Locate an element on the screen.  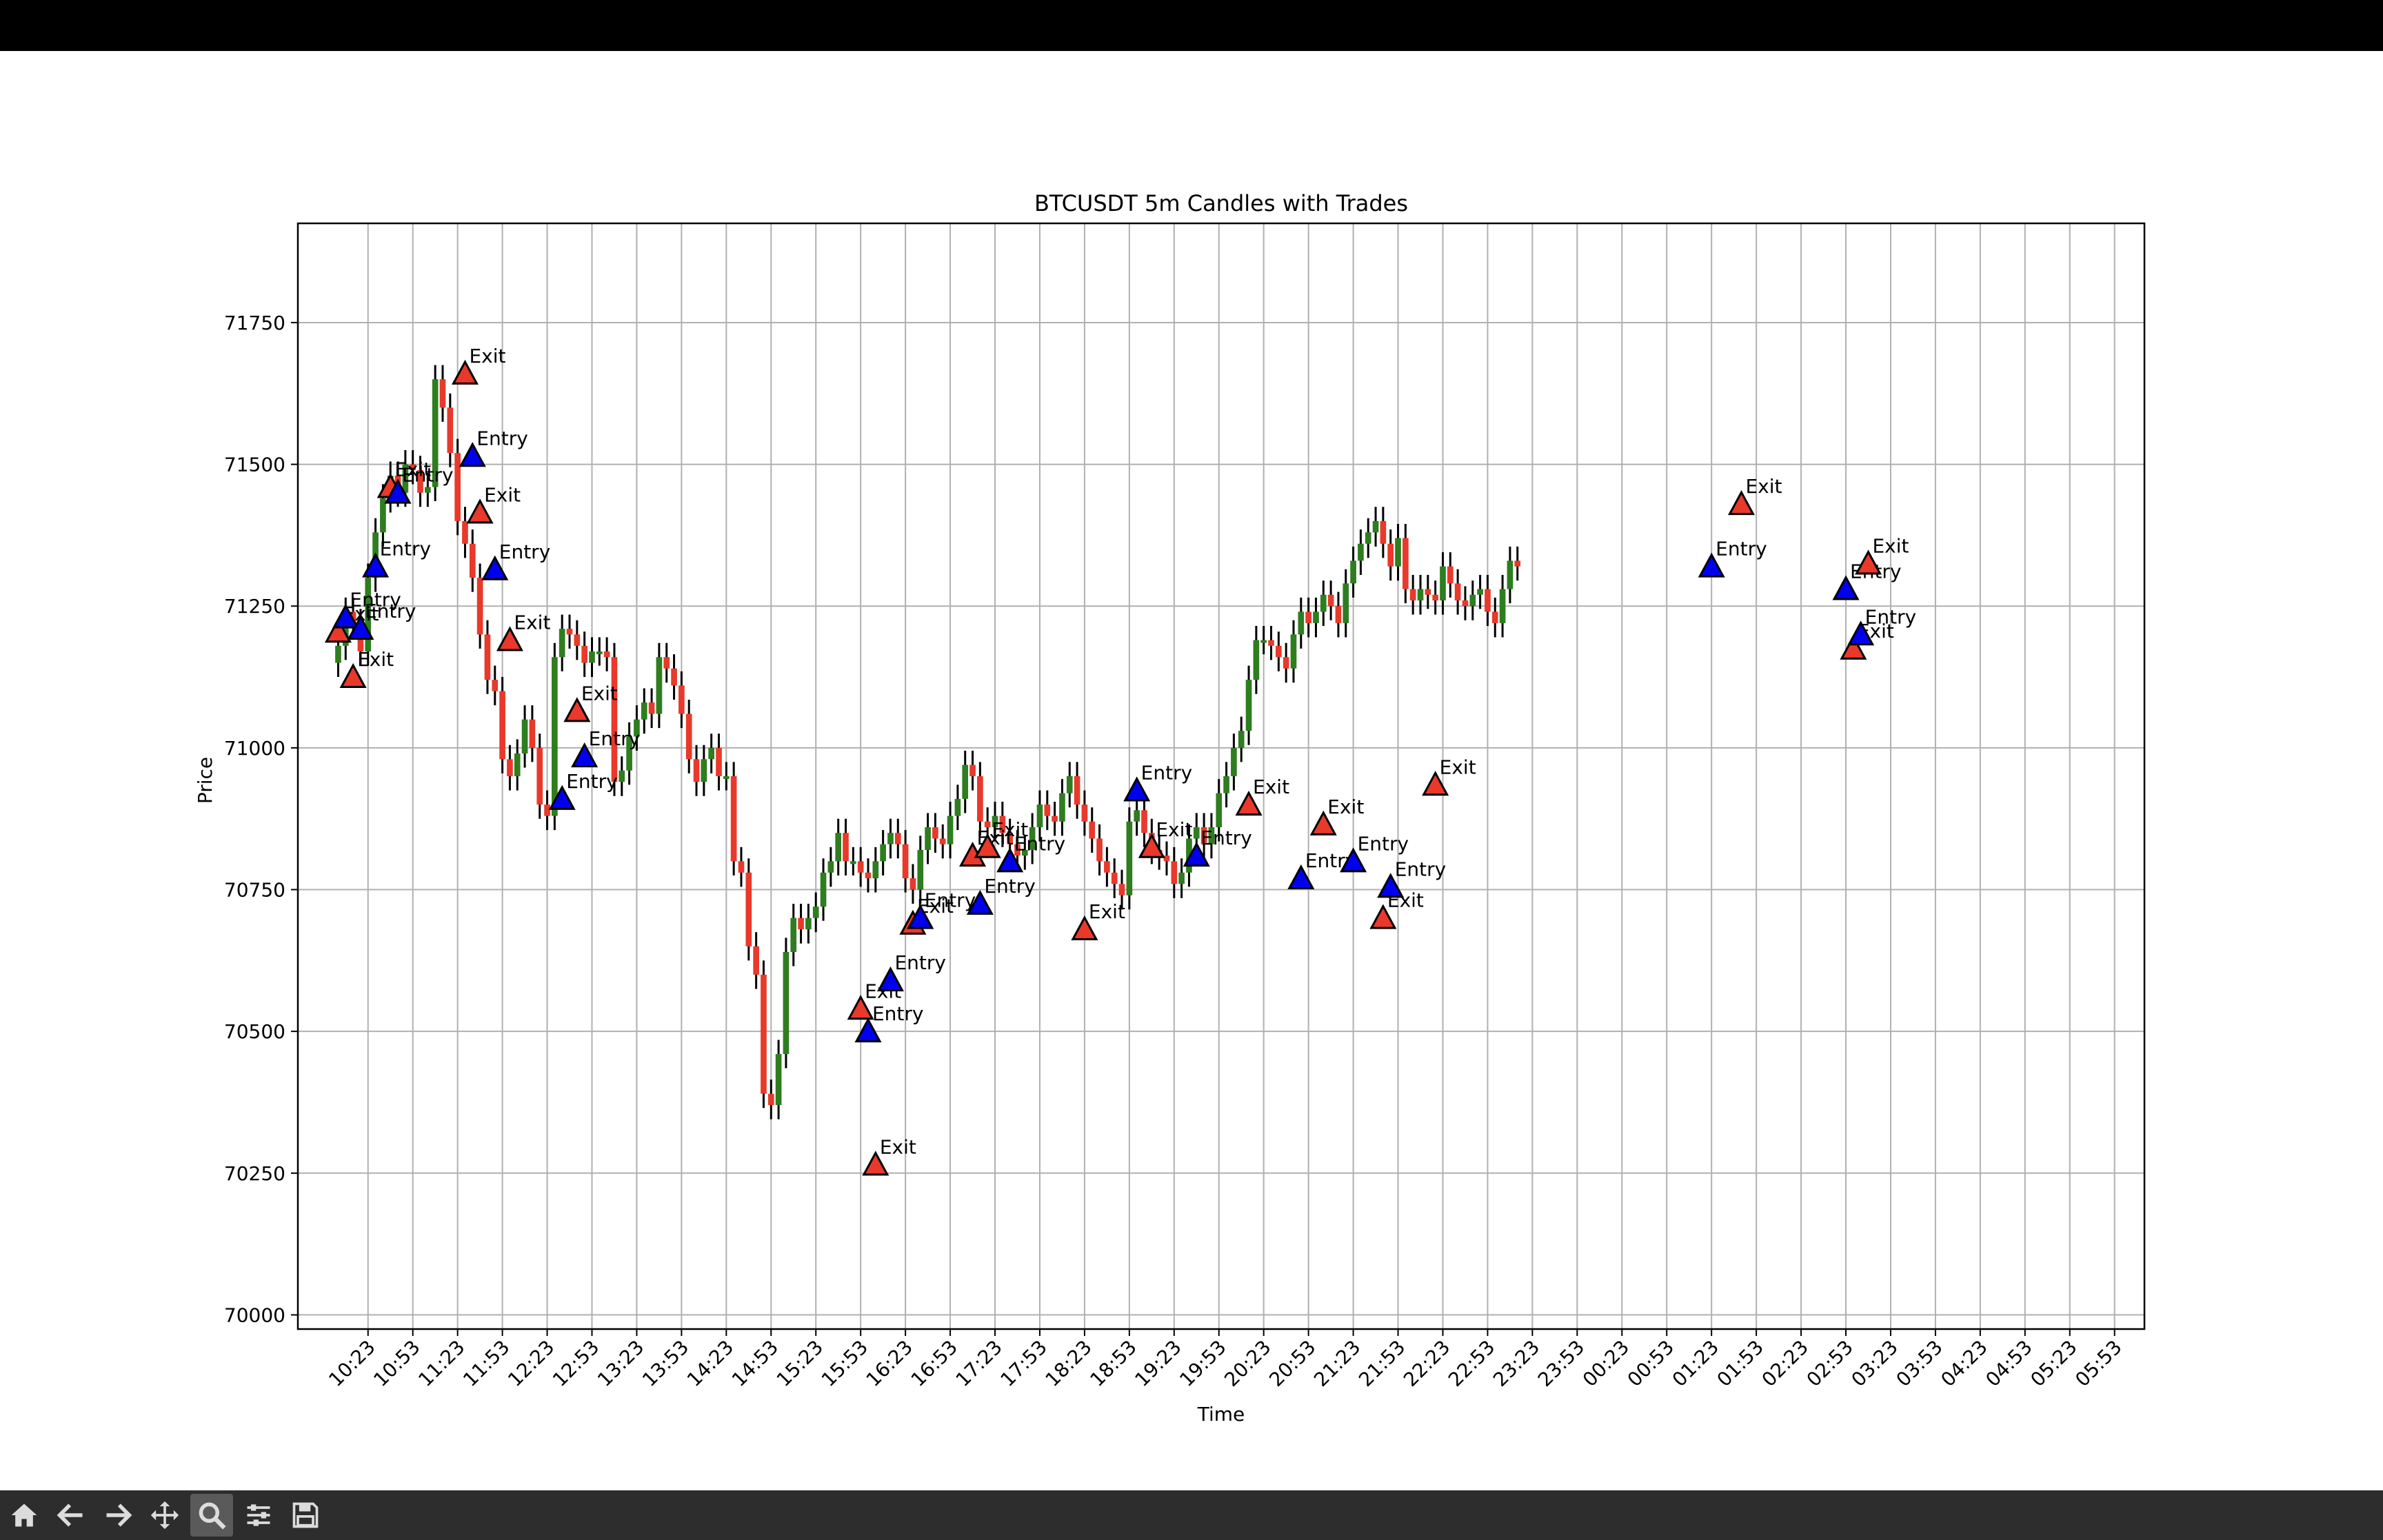
y-tick-label: 71500 is located at coordinates (254, 465).